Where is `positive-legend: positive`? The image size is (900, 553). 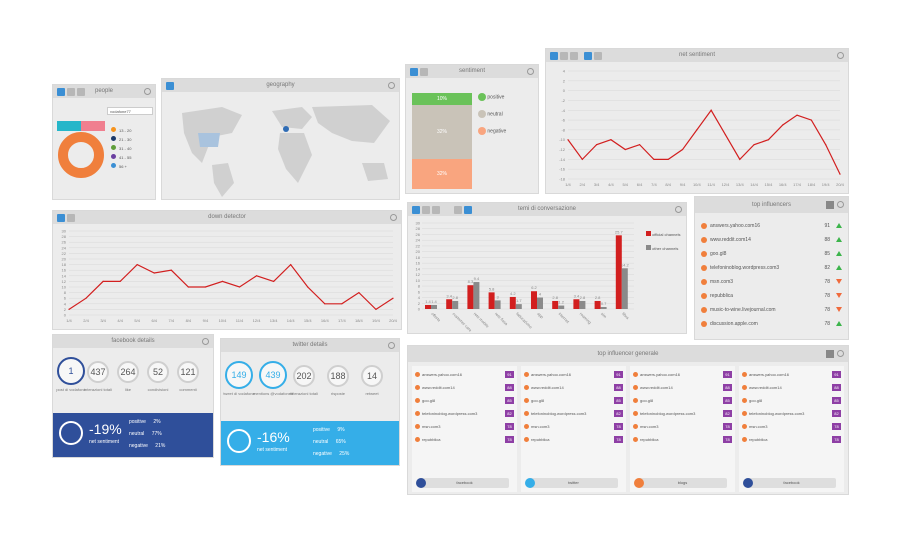 positive-legend: positive is located at coordinates (491, 97).